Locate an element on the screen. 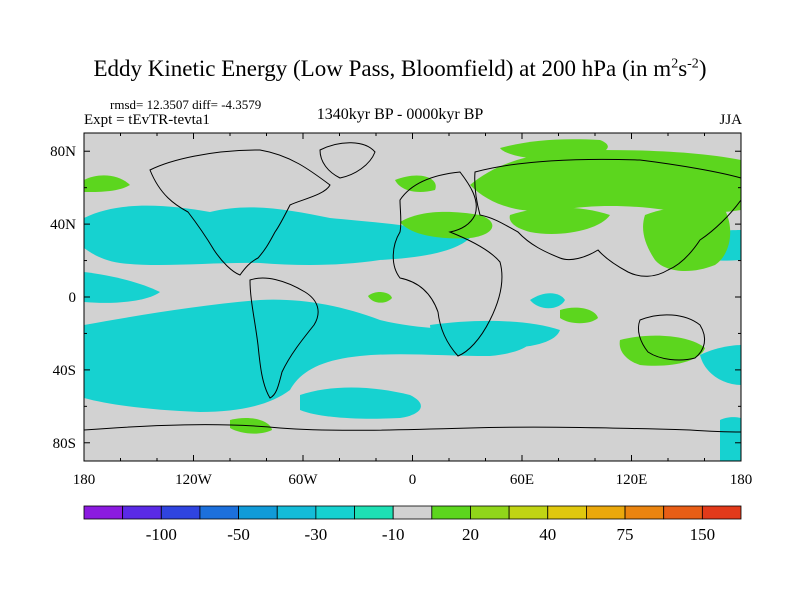 The width and height of the screenshot is (800, 600). coast-antarctica is located at coordinates (412, 428).